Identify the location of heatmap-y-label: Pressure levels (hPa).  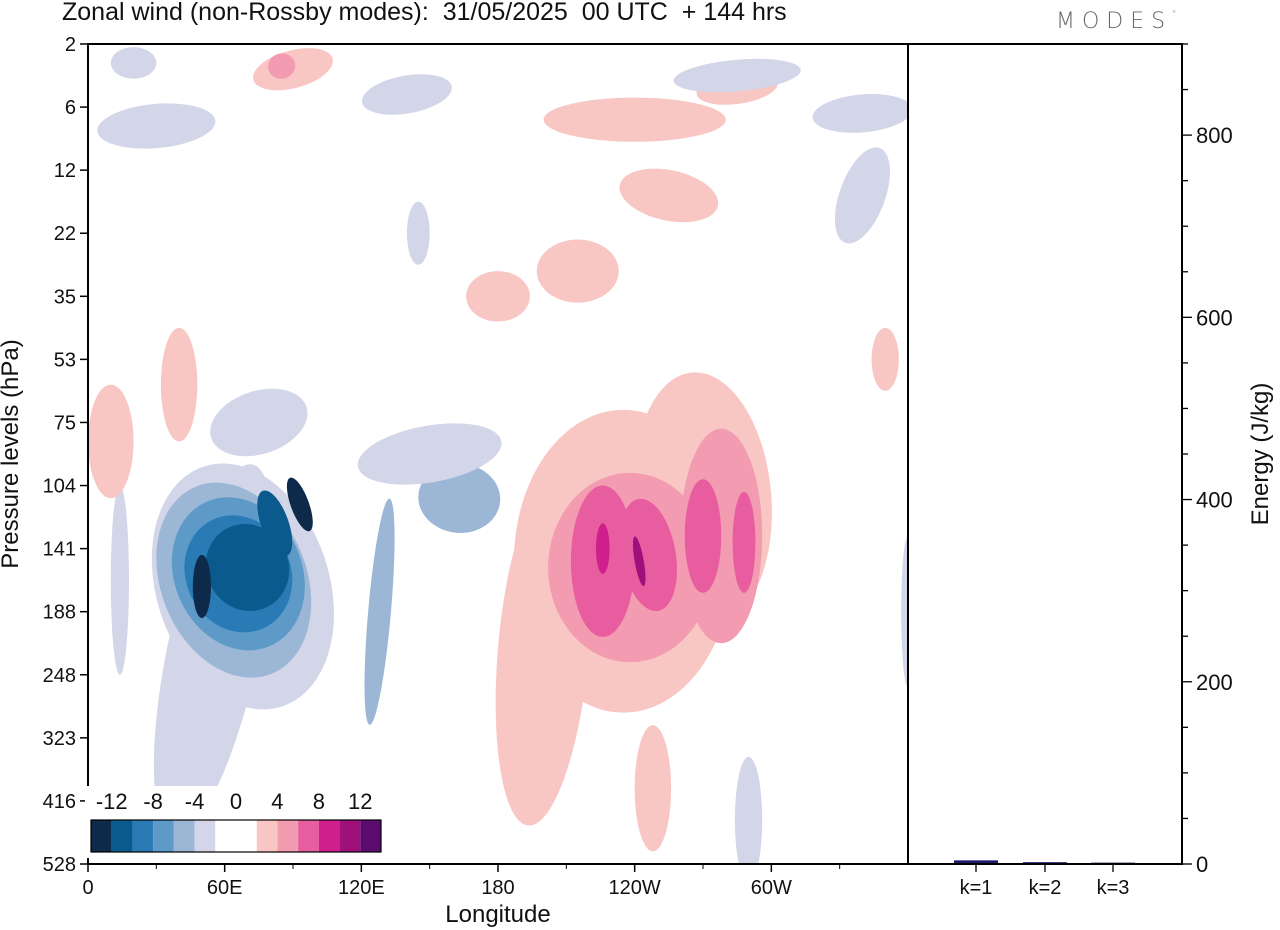
(12, 453).